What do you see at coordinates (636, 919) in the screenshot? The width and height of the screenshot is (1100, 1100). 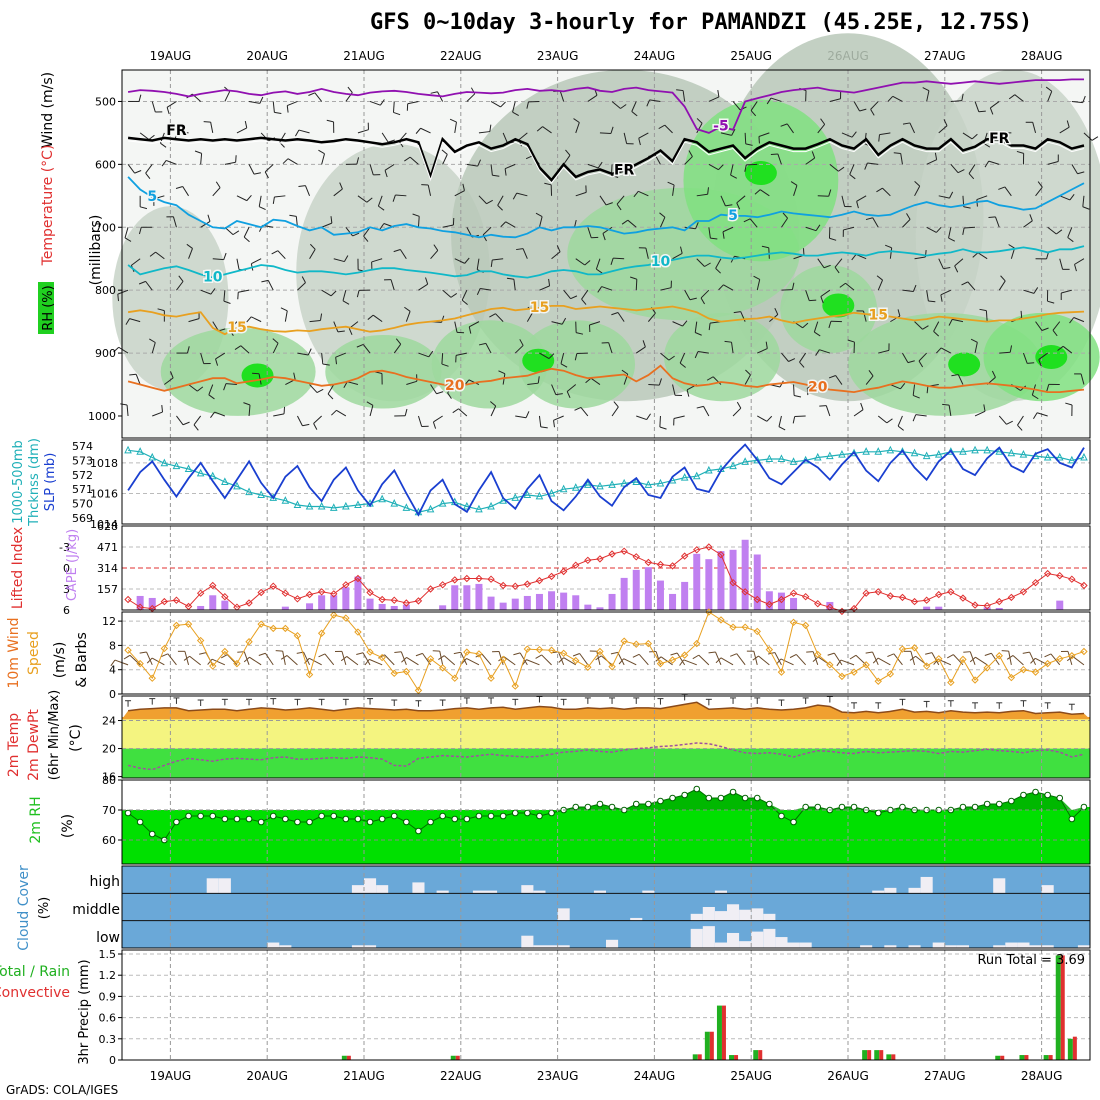 I see `cloud-cover-bar-middle` at bounding box center [636, 919].